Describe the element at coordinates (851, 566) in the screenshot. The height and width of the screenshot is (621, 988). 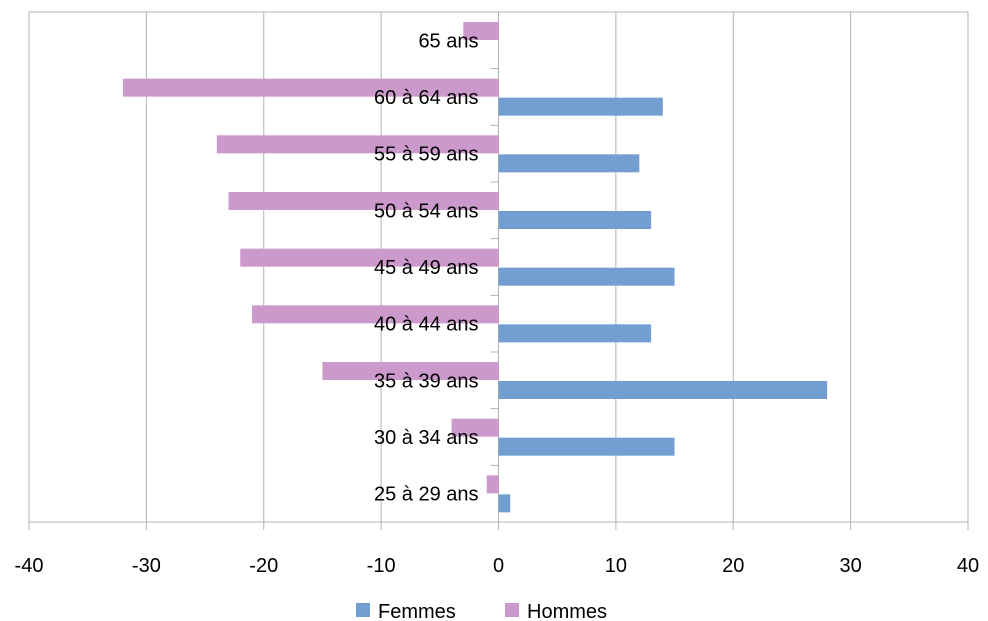
I see `x-tick-label-7: 30` at that location.